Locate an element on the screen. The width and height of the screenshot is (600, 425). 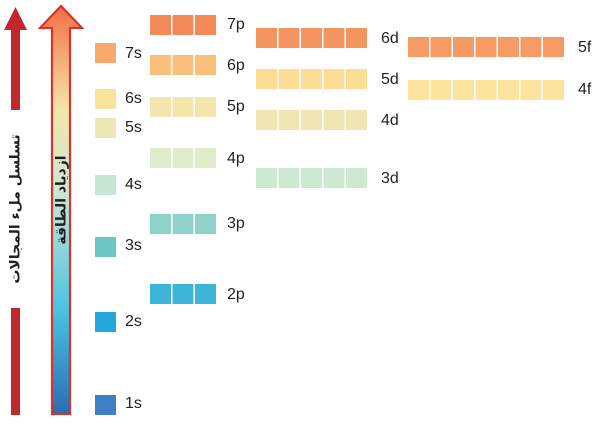
orbital-label-6d: 6d is located at coordinates (390, 38).